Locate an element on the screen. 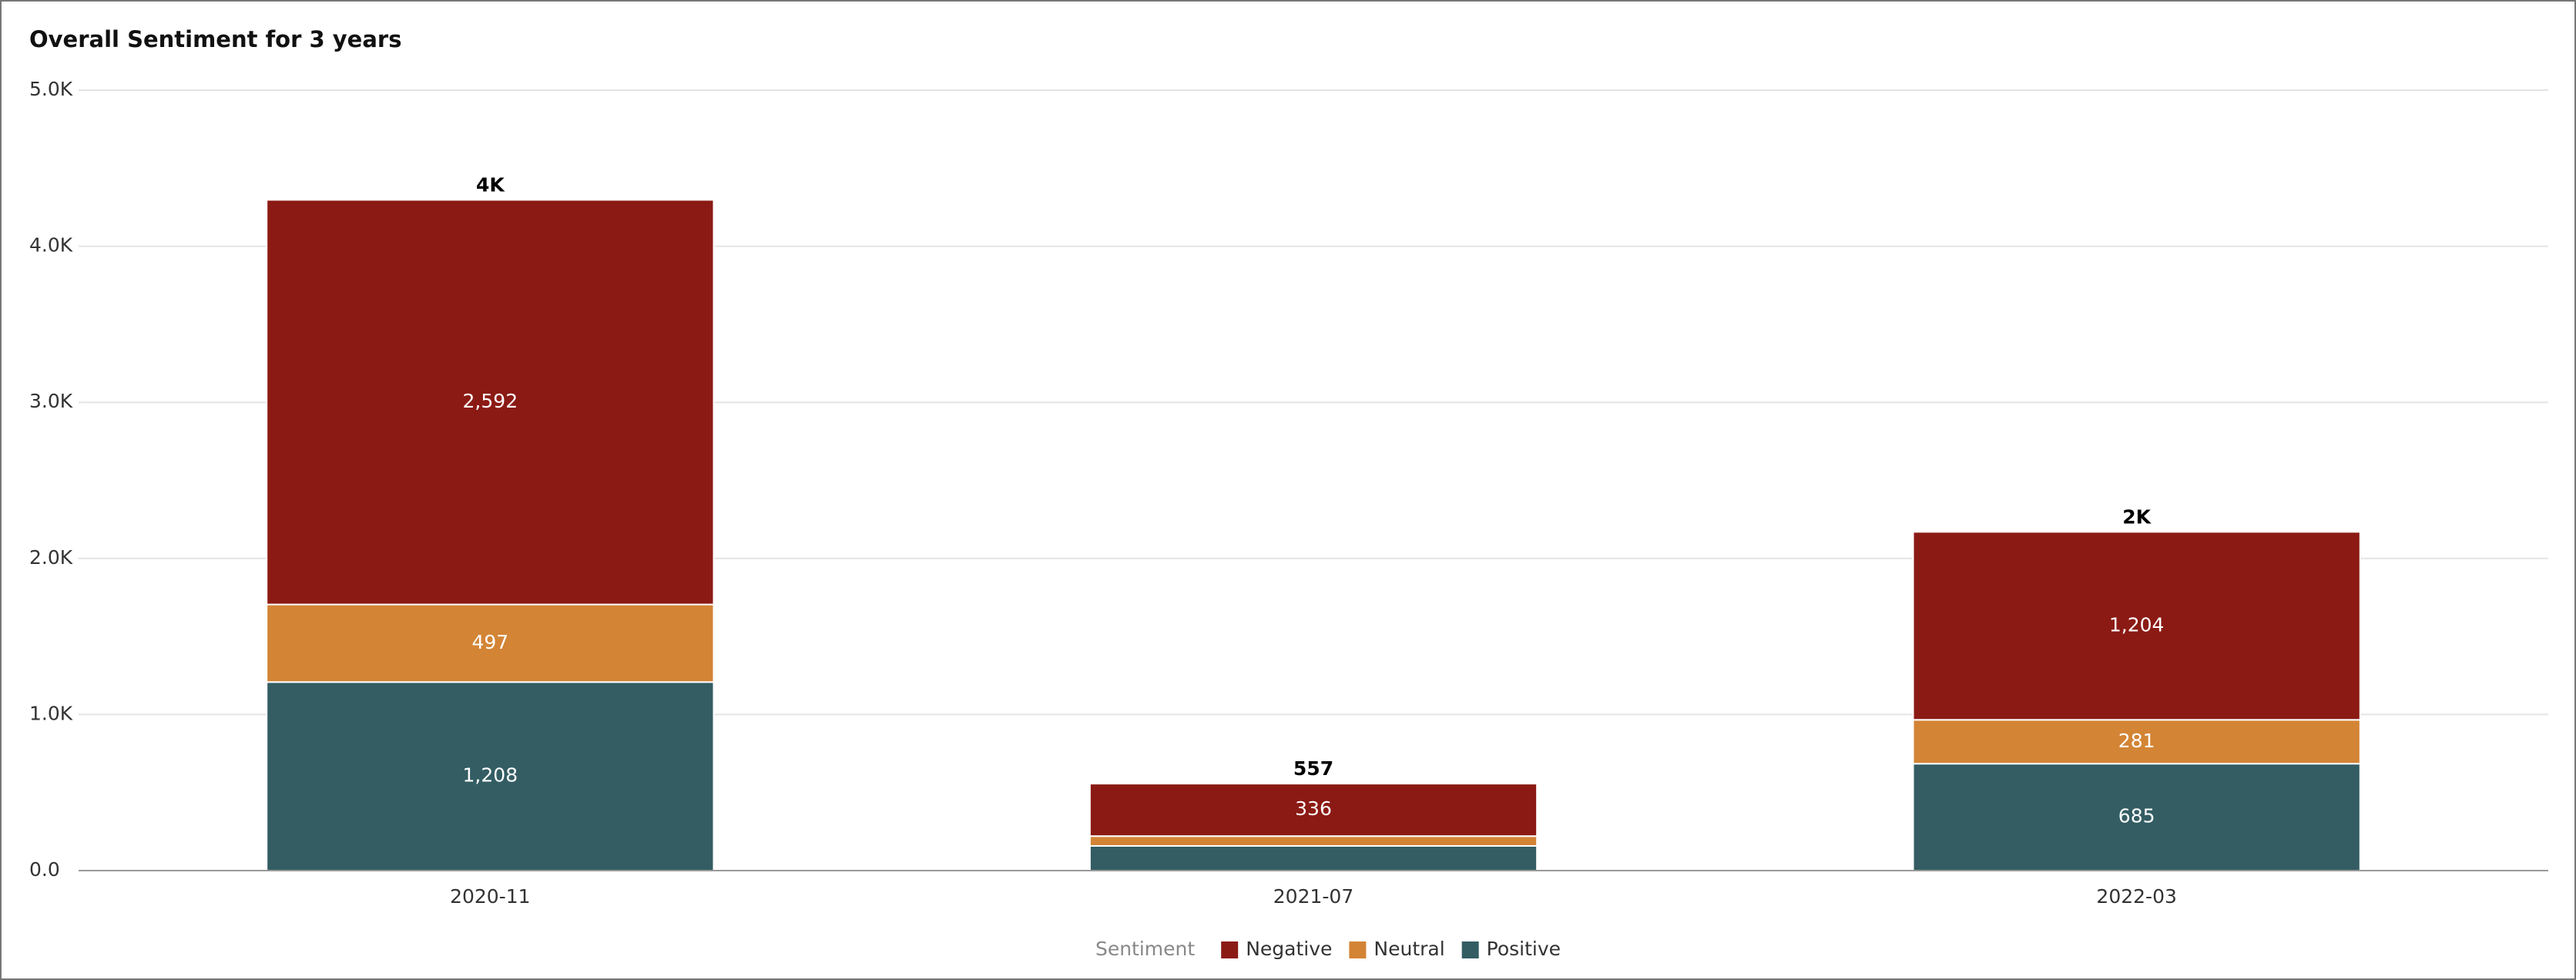  y-tick-label: 4.0K is located at coordinates (51, 246).